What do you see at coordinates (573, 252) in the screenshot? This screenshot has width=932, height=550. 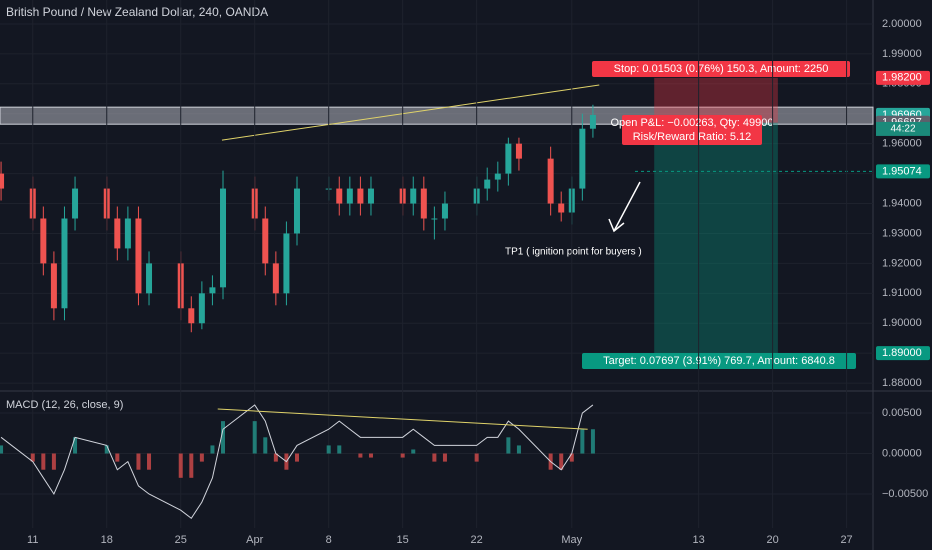 I see `annotation: TP1 ( ignition point for buyers )` at bounding box center [573, 252].